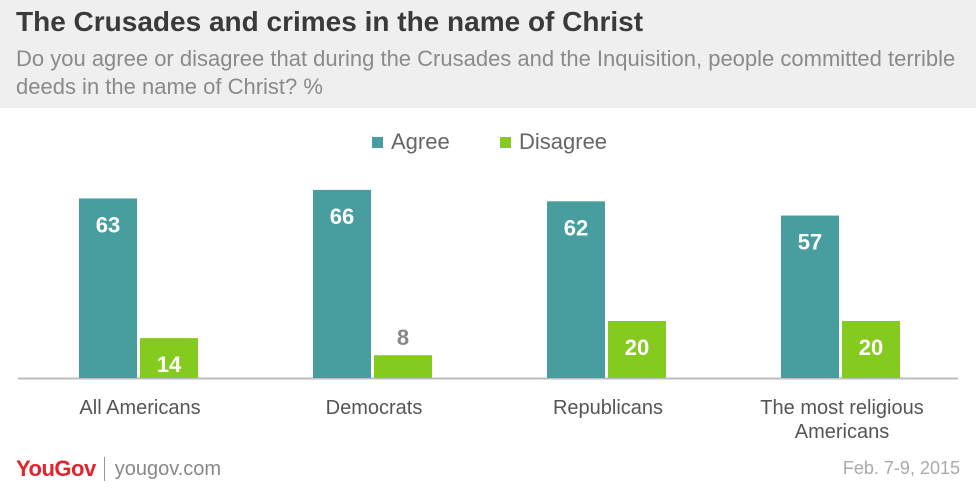 Image resolution: width=976 pixels, height=496 pixels. Describe the element at coordinates (576, 227) in the screenshot. I see `data-label-agree-republicans: 62` at that location.